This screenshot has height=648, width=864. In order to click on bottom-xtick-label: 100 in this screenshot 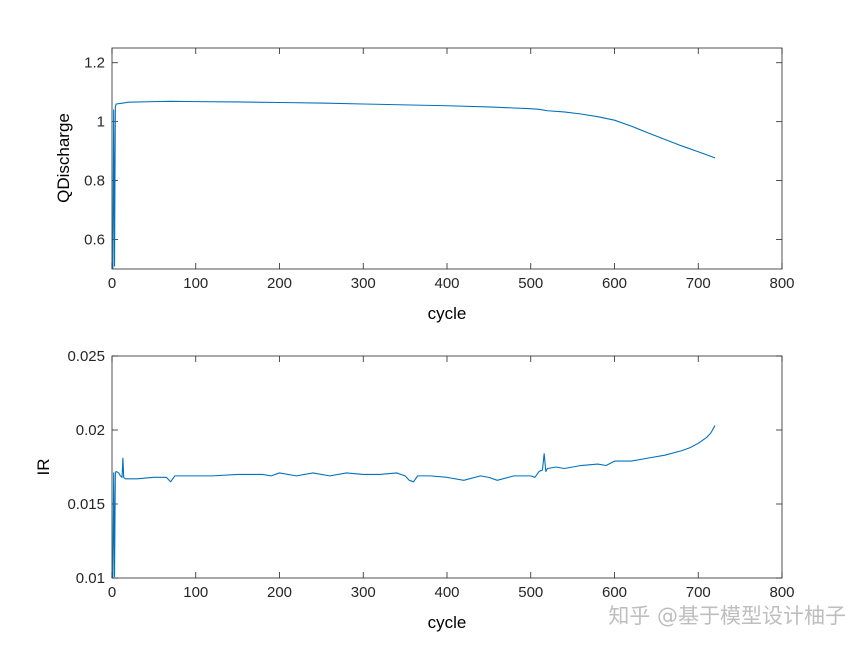, I will do `click(195, 592)`.